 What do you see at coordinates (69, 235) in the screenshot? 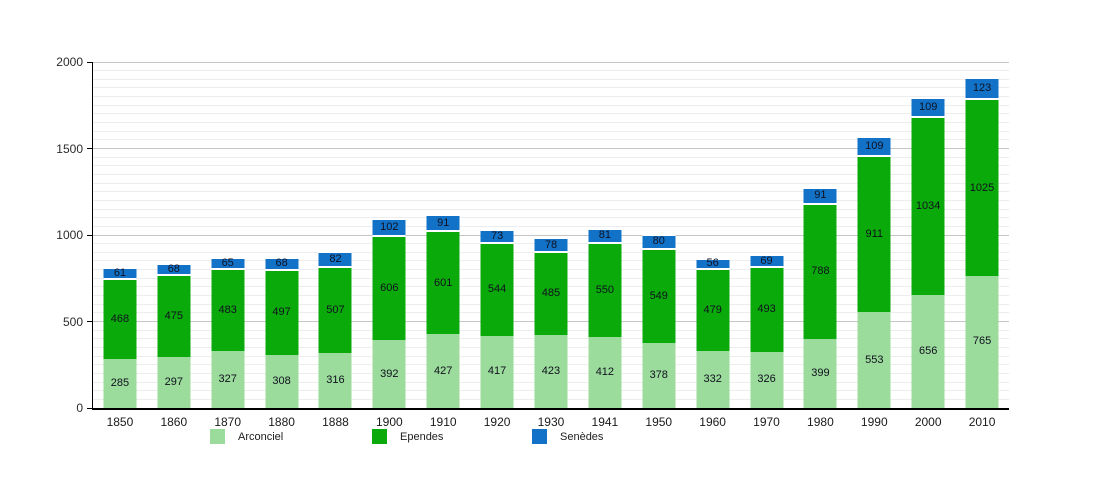
I see `y-axis-tick-label: 1000` at bounding box center [69, 235].